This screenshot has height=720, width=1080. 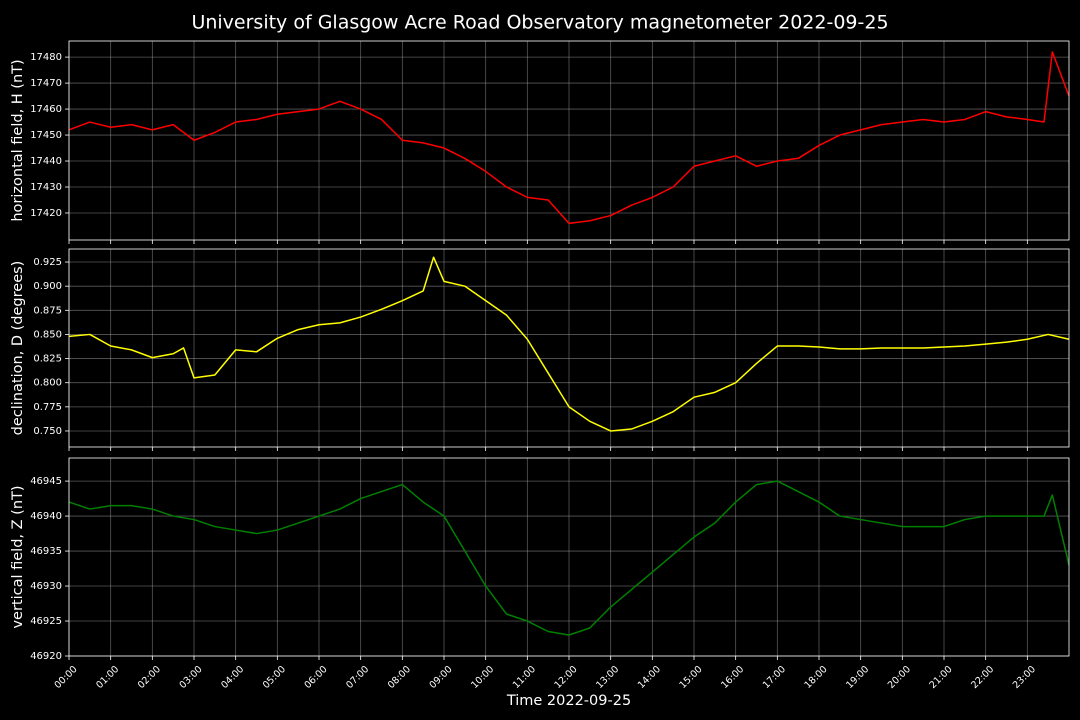 What do you see at coordinates (46, 516) in the screenshot?
I see `y-tick-label: 46940` at bounding box center [46, 516].